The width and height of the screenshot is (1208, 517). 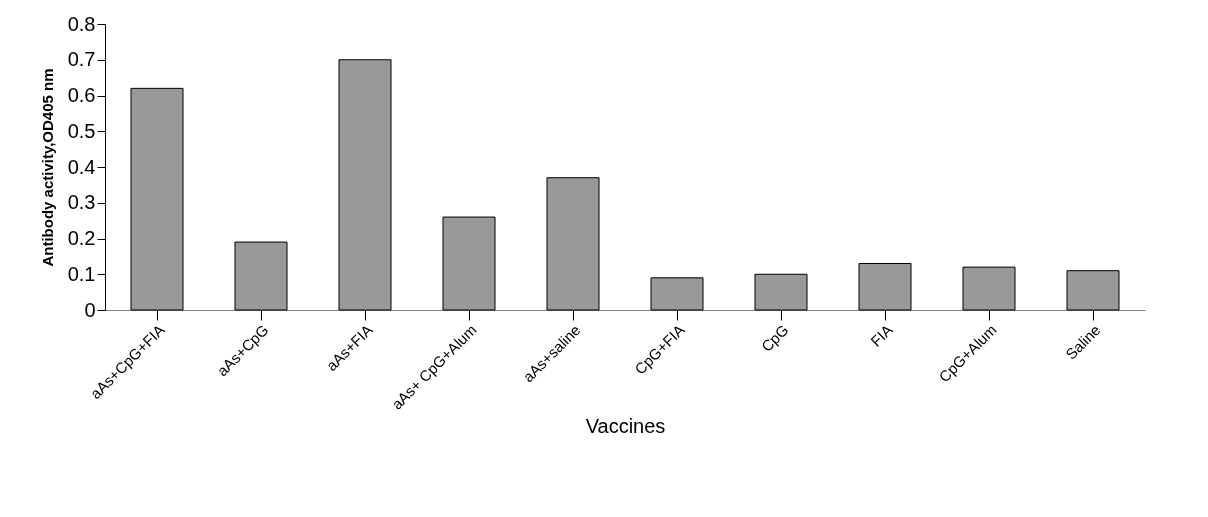 What do you see at coordinates (47, 167) in the screenshot?
I see `y-axis-title: Antibody activity,OD405 nm` at bounding box center [47, 167].